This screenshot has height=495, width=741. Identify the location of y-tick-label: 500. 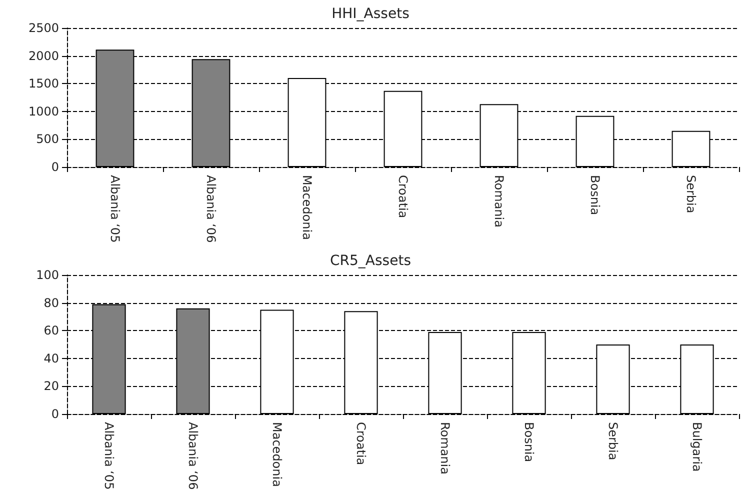
(47, 139).